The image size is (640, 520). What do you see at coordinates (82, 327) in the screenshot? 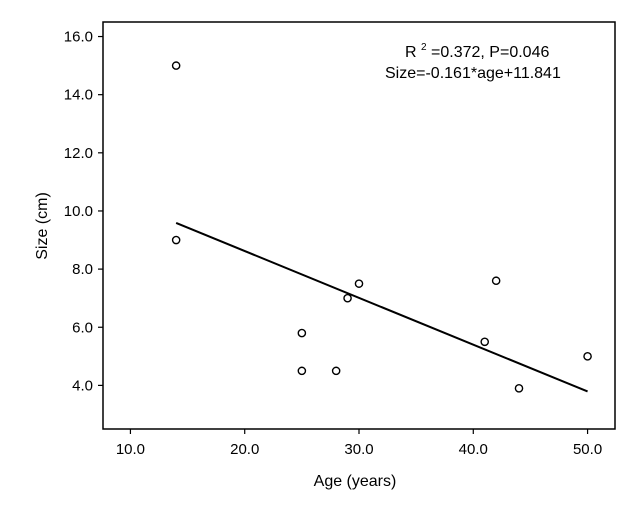
I see `y-tick-label: 6.0` at bounding box center [82, 327].